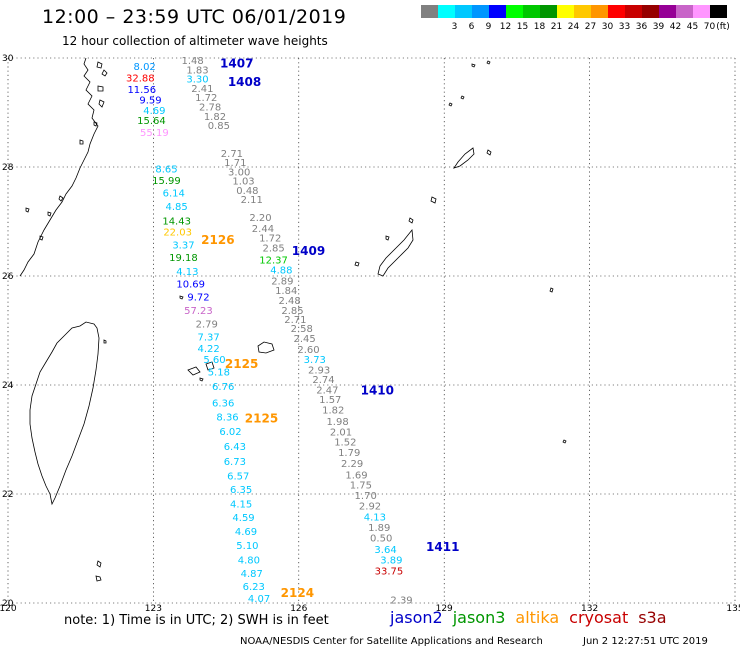 The width and height of the screenshot is (740, 650). Describe the element at coordinates (389, 571) in the screenshot. I see `wave-height-label: 33.75` at that location.